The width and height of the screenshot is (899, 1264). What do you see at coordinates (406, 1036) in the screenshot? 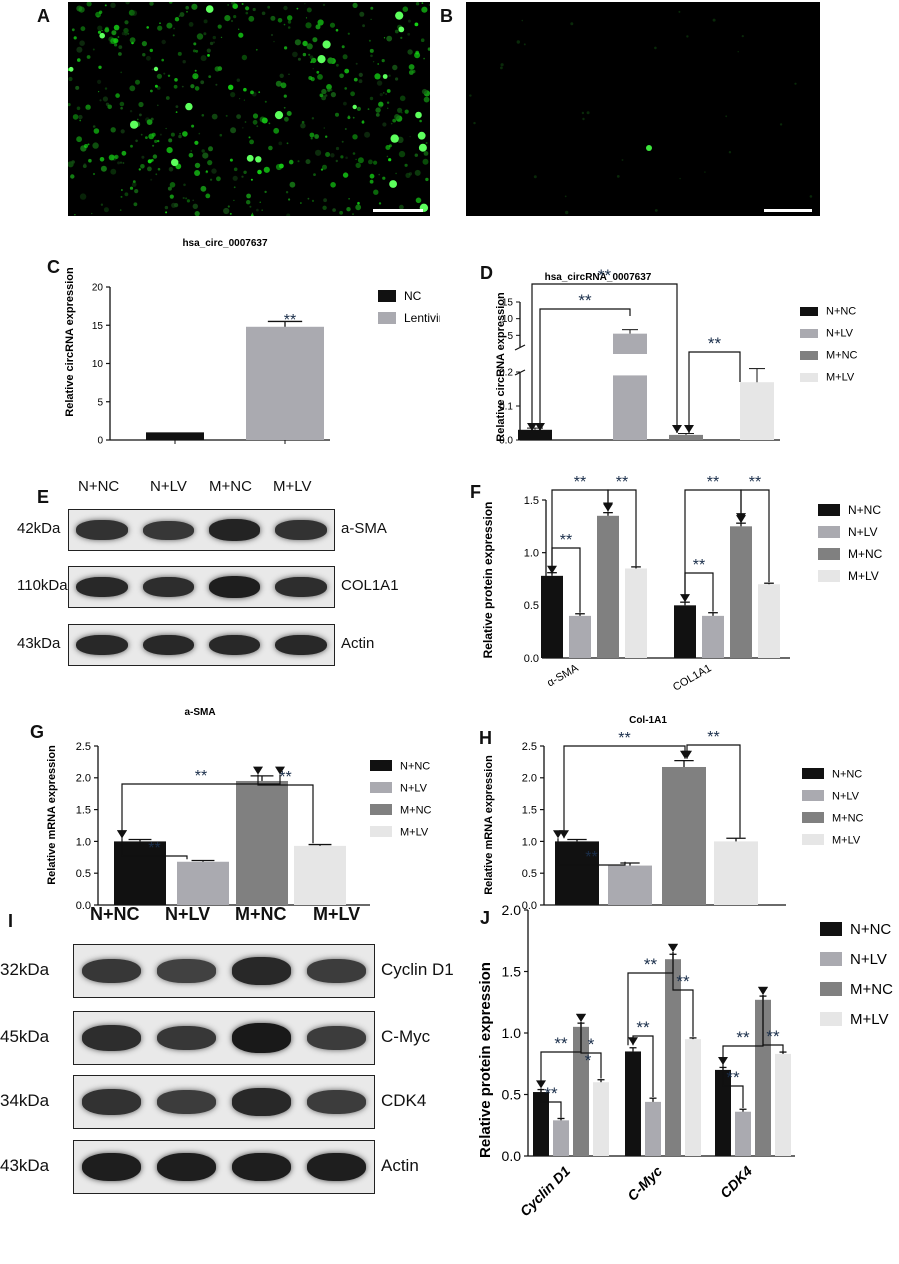
I see `blot-i-protein-label: C-Myc` at bounding box center [406, 1036].